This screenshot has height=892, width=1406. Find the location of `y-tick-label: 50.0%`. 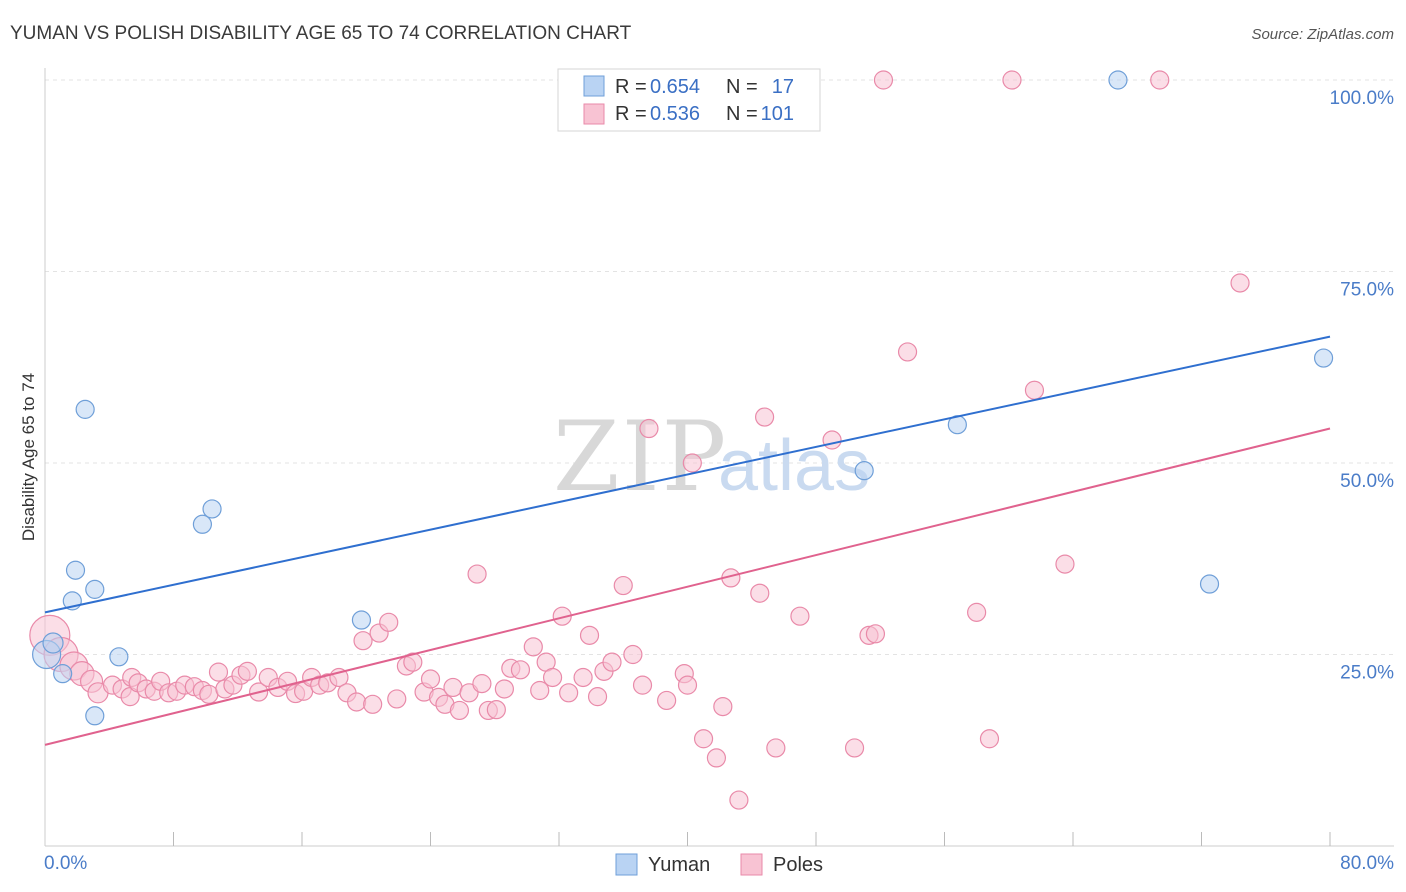

y-tick-label: 50.0% is located at coordinates (1367, 481).